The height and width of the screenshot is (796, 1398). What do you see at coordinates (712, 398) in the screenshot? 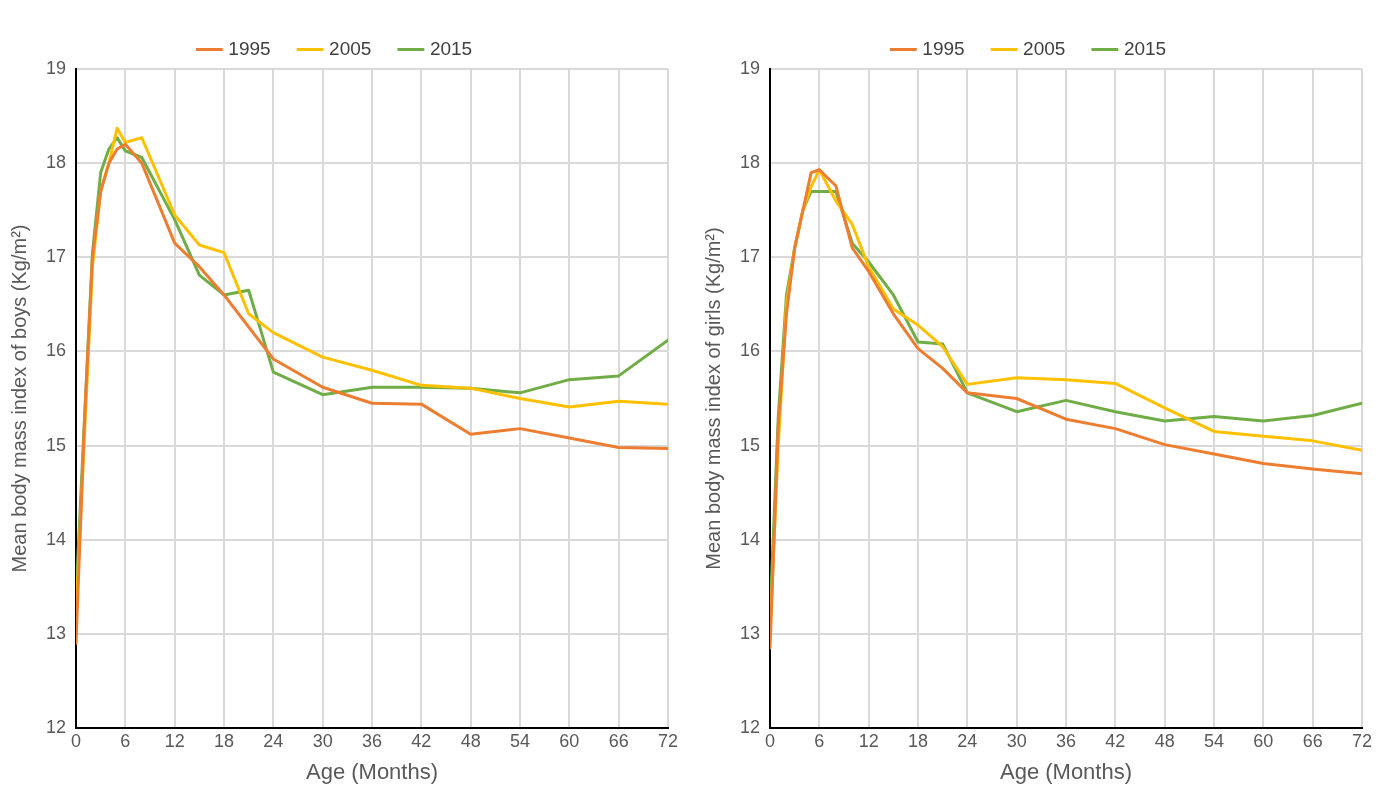
I see `y-axis-title: Mean body mass index of girls (Kg/m²)` at bounding box center [712, 398].